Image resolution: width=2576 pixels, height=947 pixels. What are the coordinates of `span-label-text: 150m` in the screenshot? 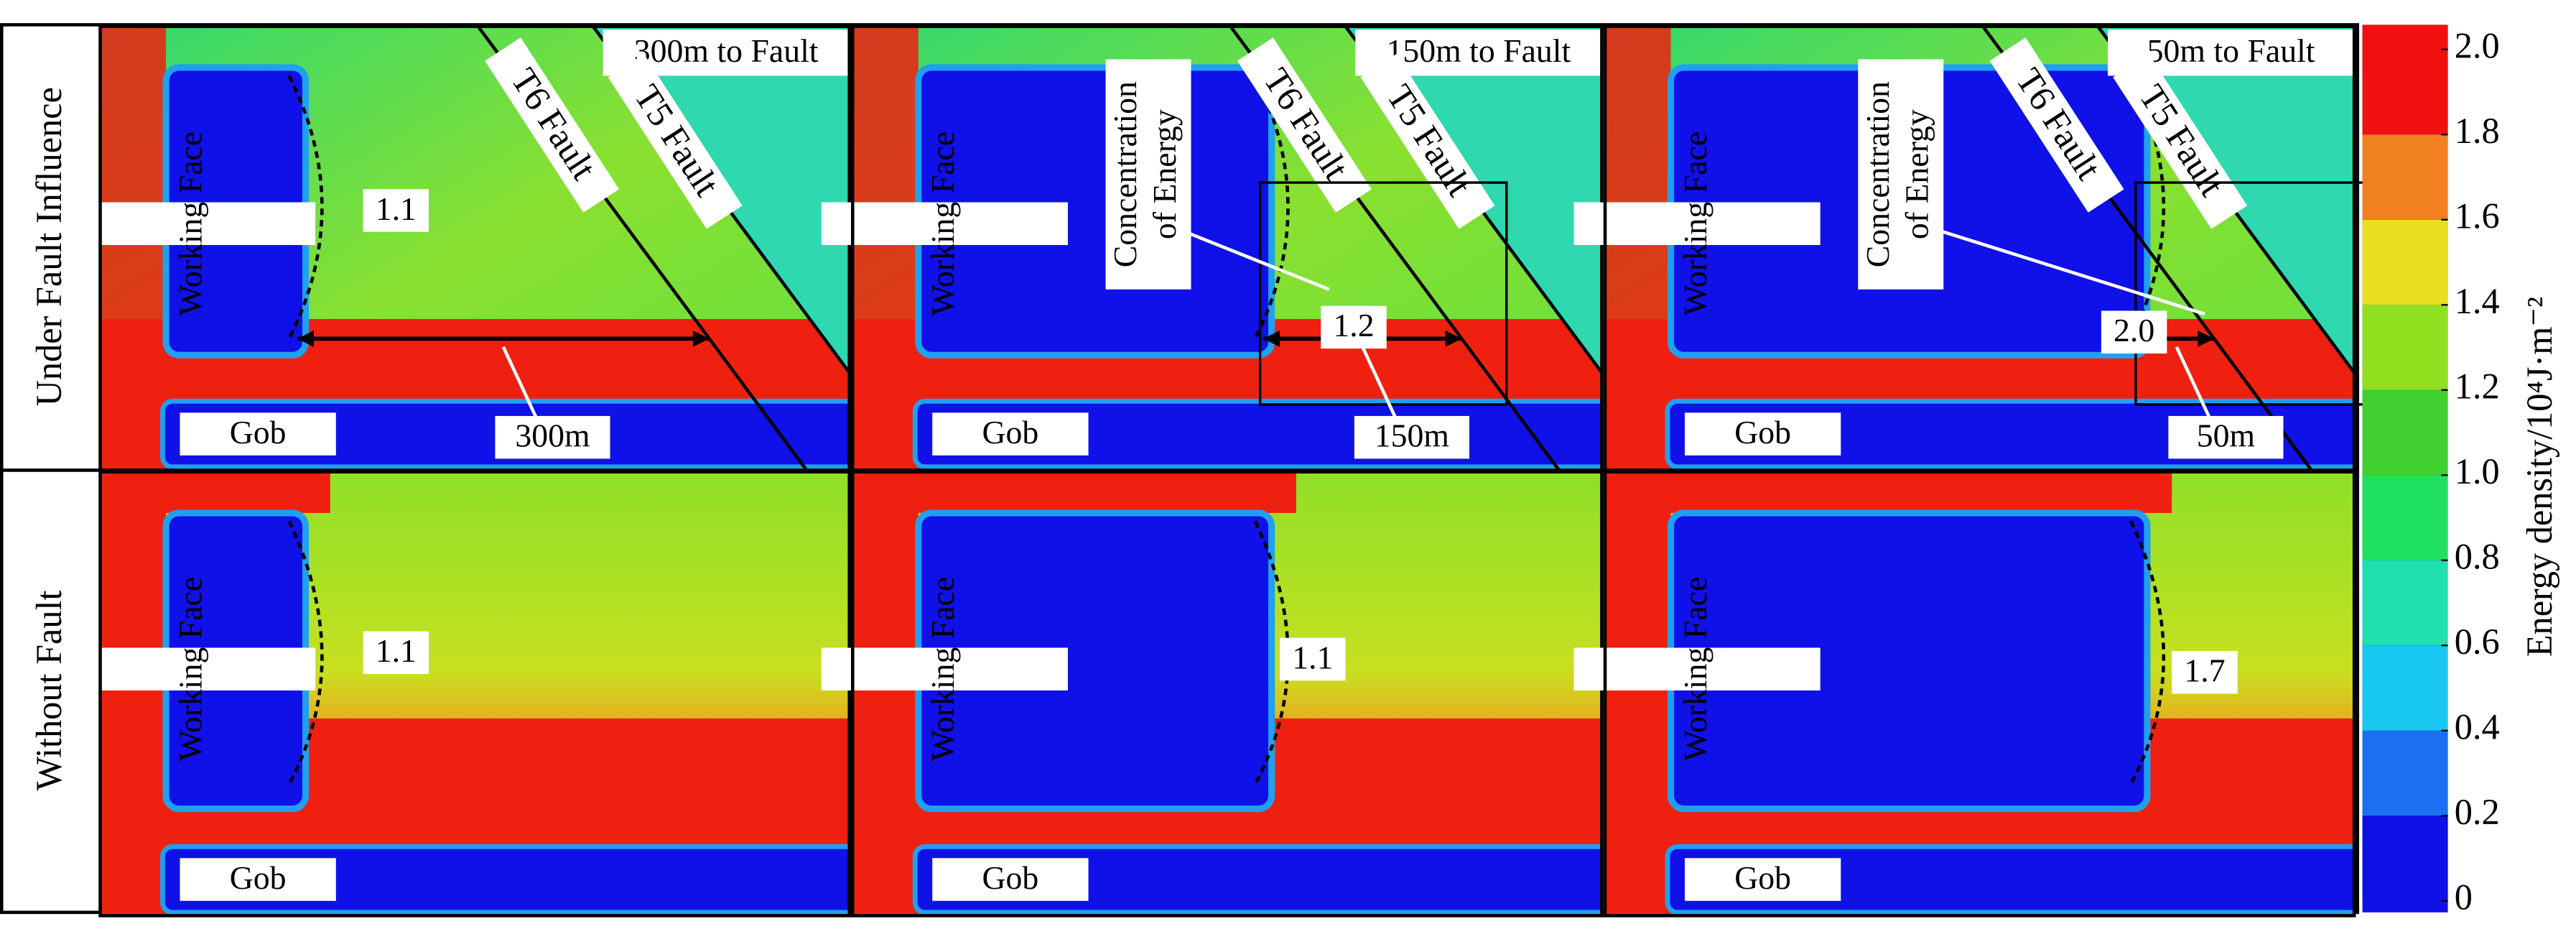 It's located at (1412, 435).